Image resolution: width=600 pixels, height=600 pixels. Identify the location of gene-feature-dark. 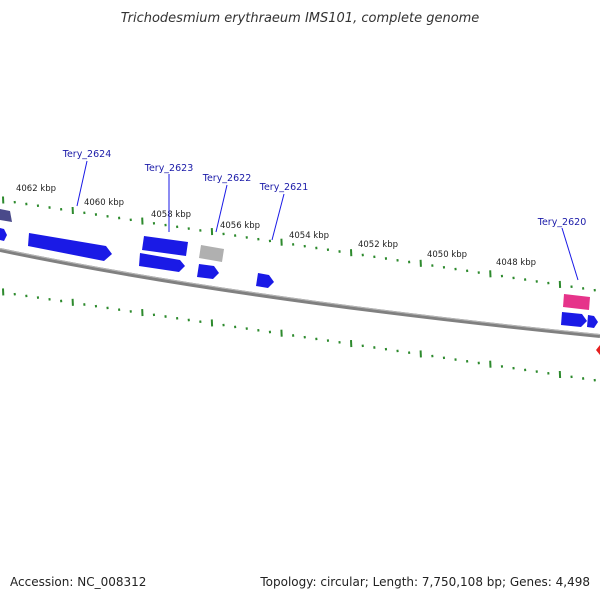
(6, 215).